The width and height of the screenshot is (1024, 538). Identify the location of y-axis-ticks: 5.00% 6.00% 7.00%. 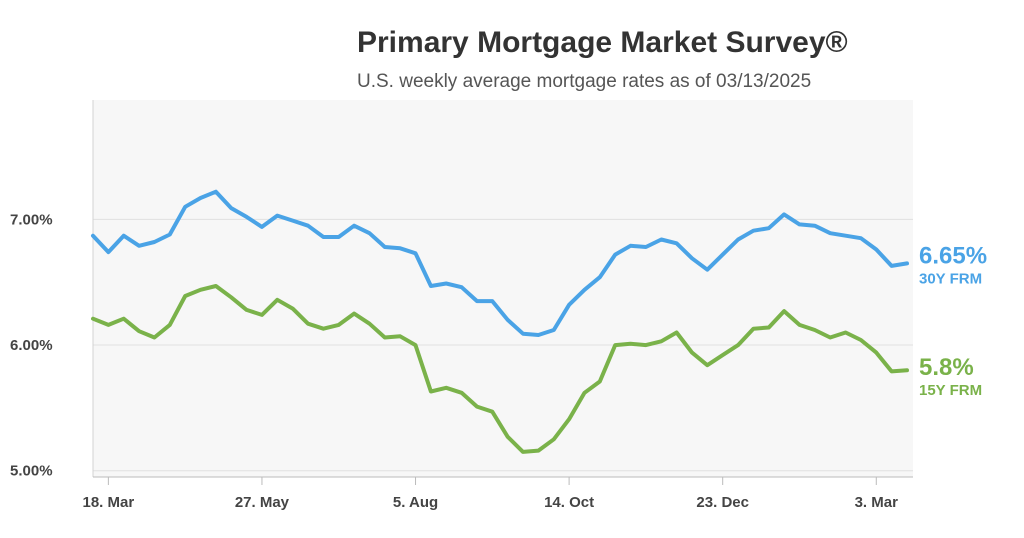
(31, 345).